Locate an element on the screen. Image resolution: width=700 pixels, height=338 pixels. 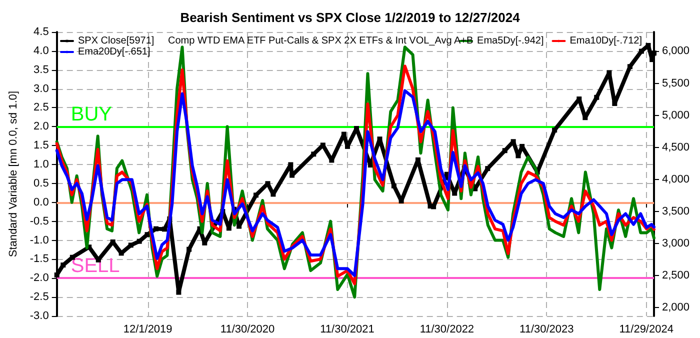
y-tick-label: -1.0 is located at coordinates (39, 240).